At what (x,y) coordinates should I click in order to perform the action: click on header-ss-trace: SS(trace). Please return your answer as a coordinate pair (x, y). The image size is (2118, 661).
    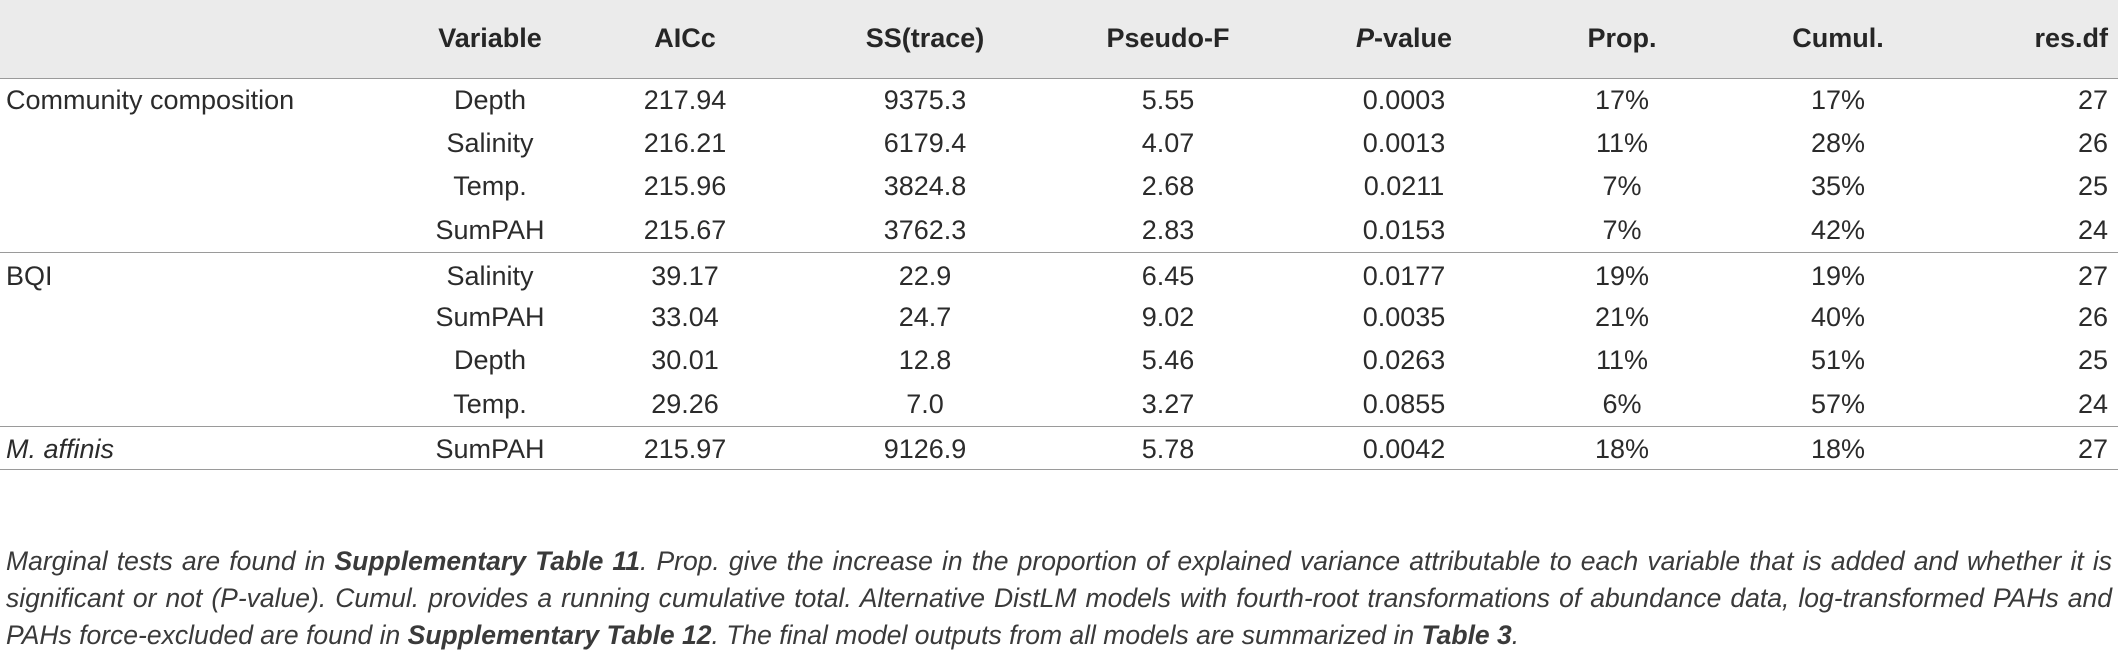
    Looking at the image, I should click on (925, 38).